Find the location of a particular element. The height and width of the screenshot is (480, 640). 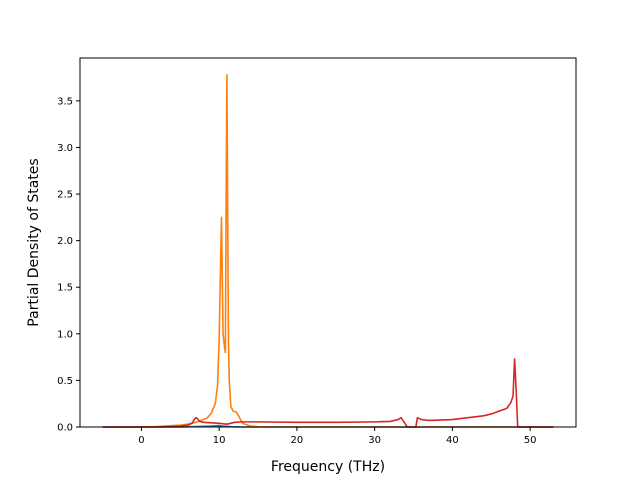

y-tick-label: 2.5 is located at coordinates (65, 195).